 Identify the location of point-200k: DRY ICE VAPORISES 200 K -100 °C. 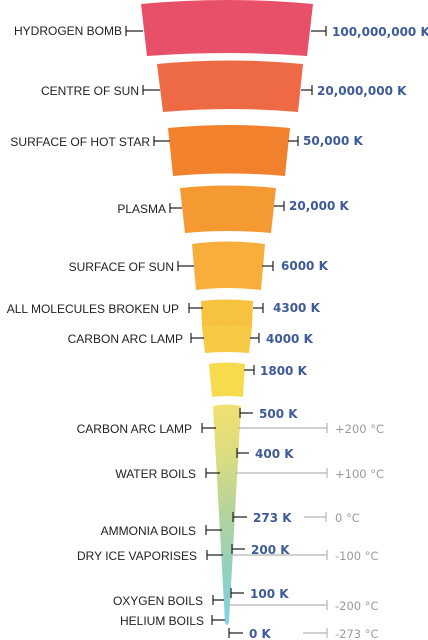
(228, 553).